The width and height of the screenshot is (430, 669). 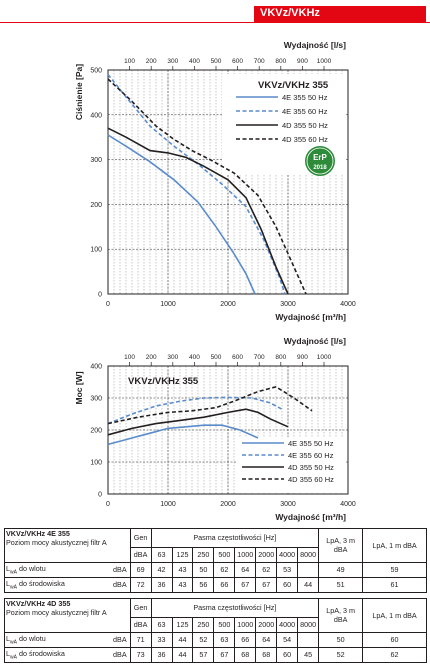 I want to click on legend-label: 4D 355 60 Hz, so click(x=311, y=479).